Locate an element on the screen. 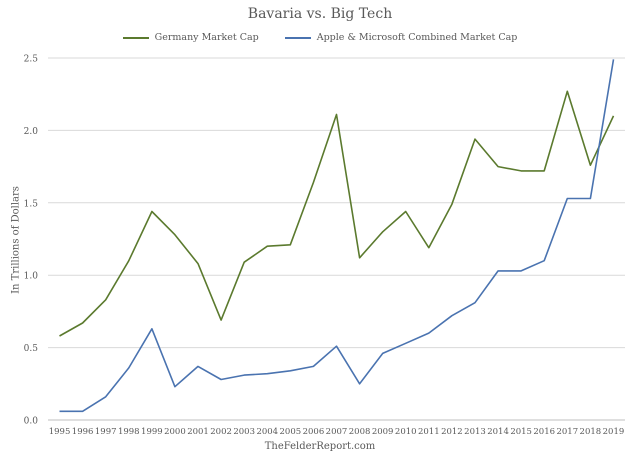 This screenshot has width=640, height=463. x-tick-label: 2010 is located at coordinates (406, 432).